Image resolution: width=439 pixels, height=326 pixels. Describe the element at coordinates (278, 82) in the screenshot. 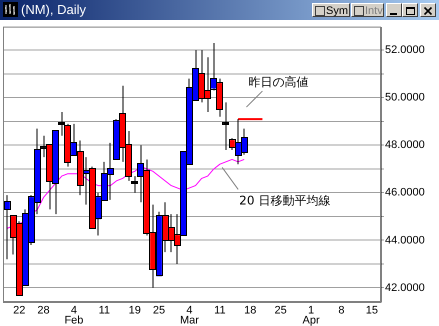

I see `text: 昨日の高値` at that location.